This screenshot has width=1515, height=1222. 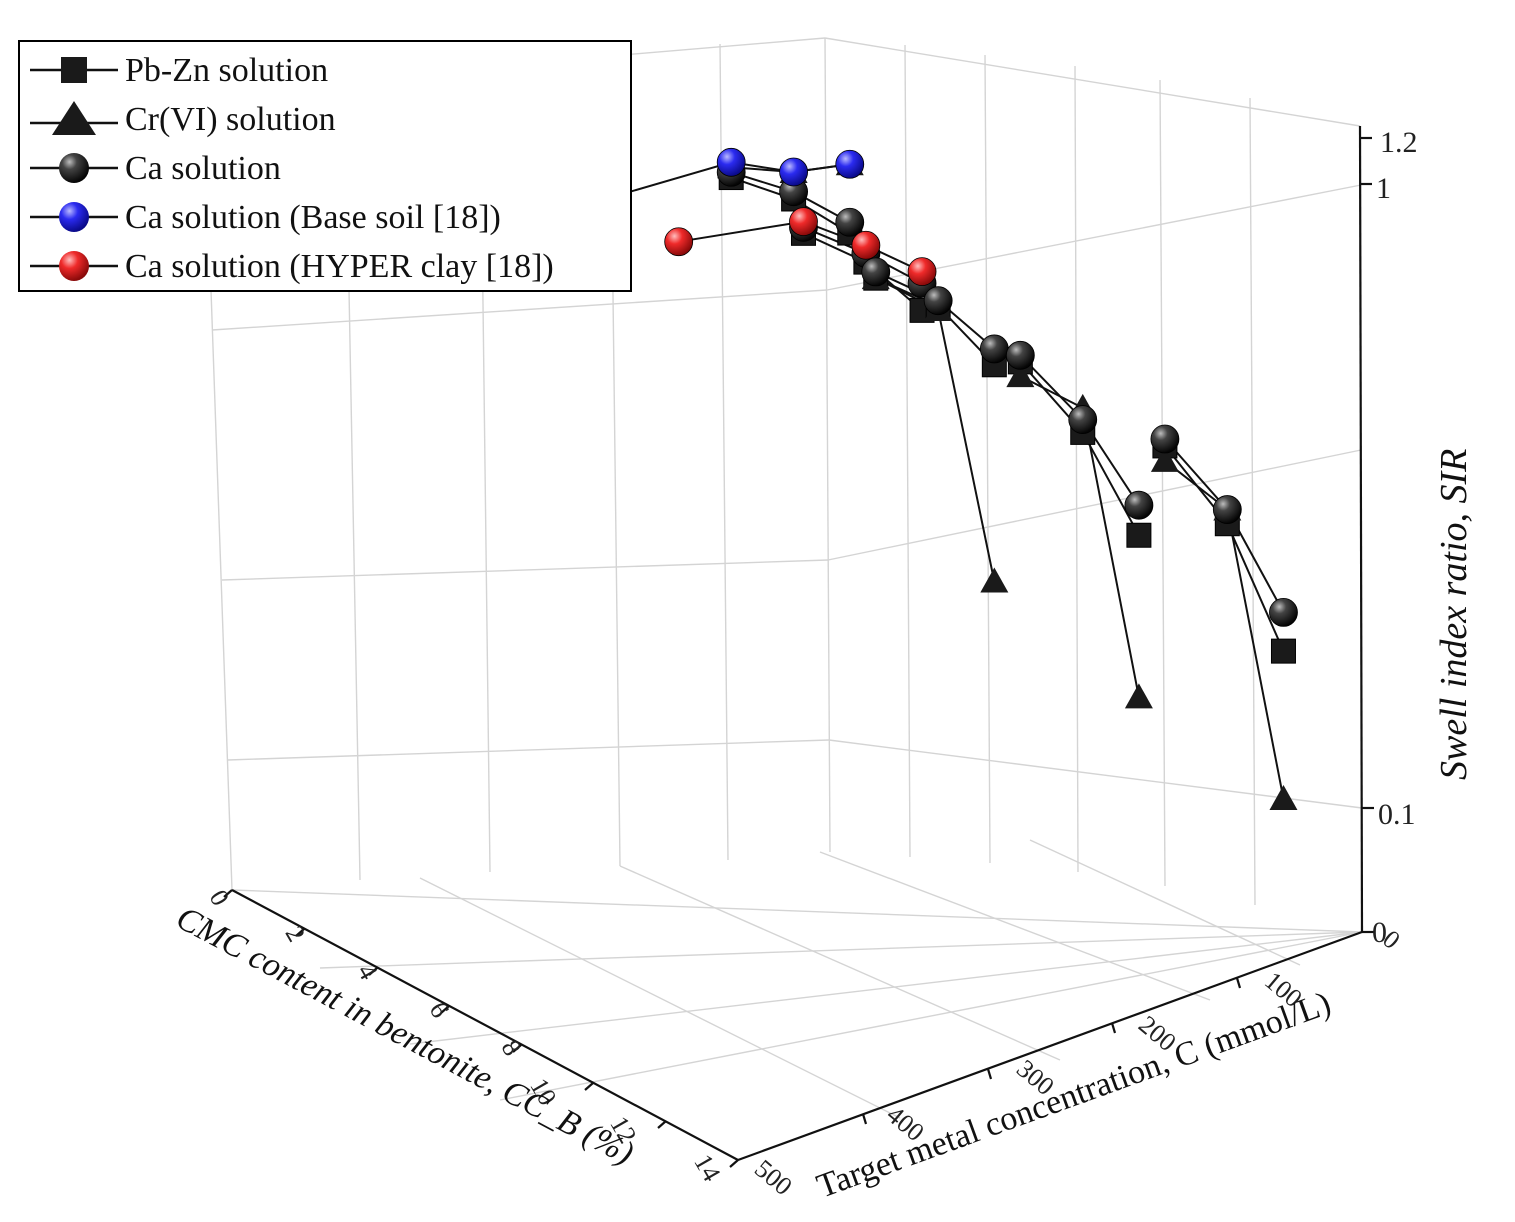 I want to click on z-tick-label: 1.2, so click(x=1399, y=142).